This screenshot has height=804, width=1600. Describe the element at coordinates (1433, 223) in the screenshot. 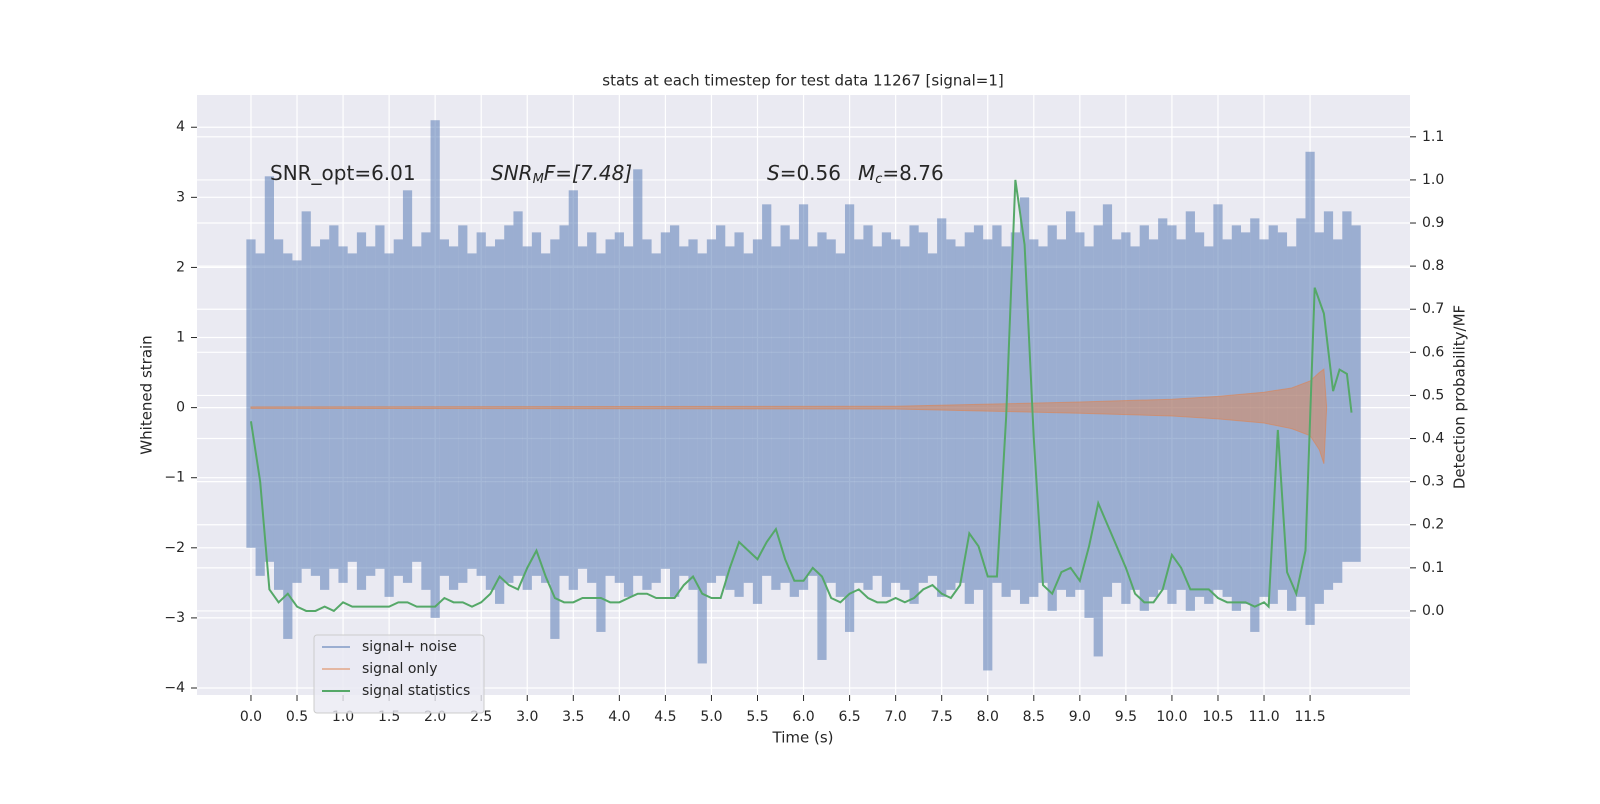

I see `y2-tick-label: 0.9` at that location.